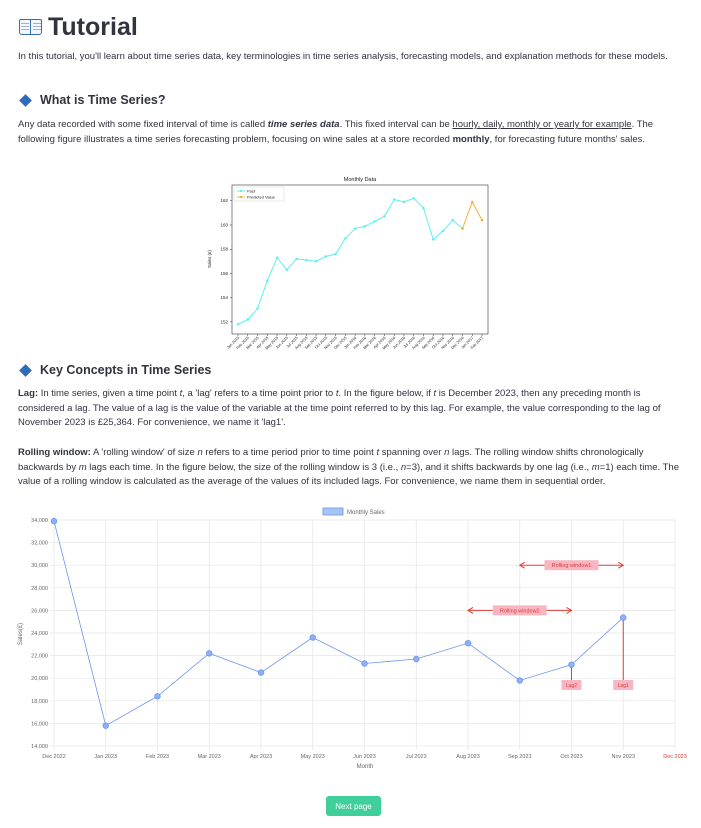  What do you see at coordinates (224, 249) in the screenshot?
I see `y-tick-label: 158` at bounding box center [224, 249].